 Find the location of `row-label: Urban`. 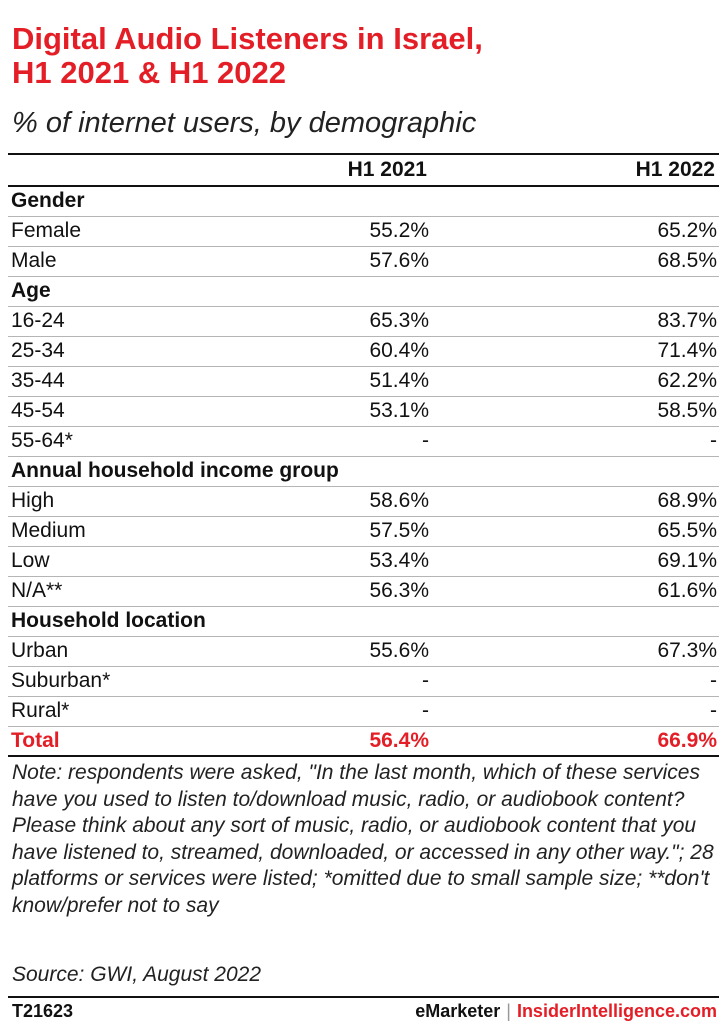

row-label: Urban is located at coordinates (138, 651).